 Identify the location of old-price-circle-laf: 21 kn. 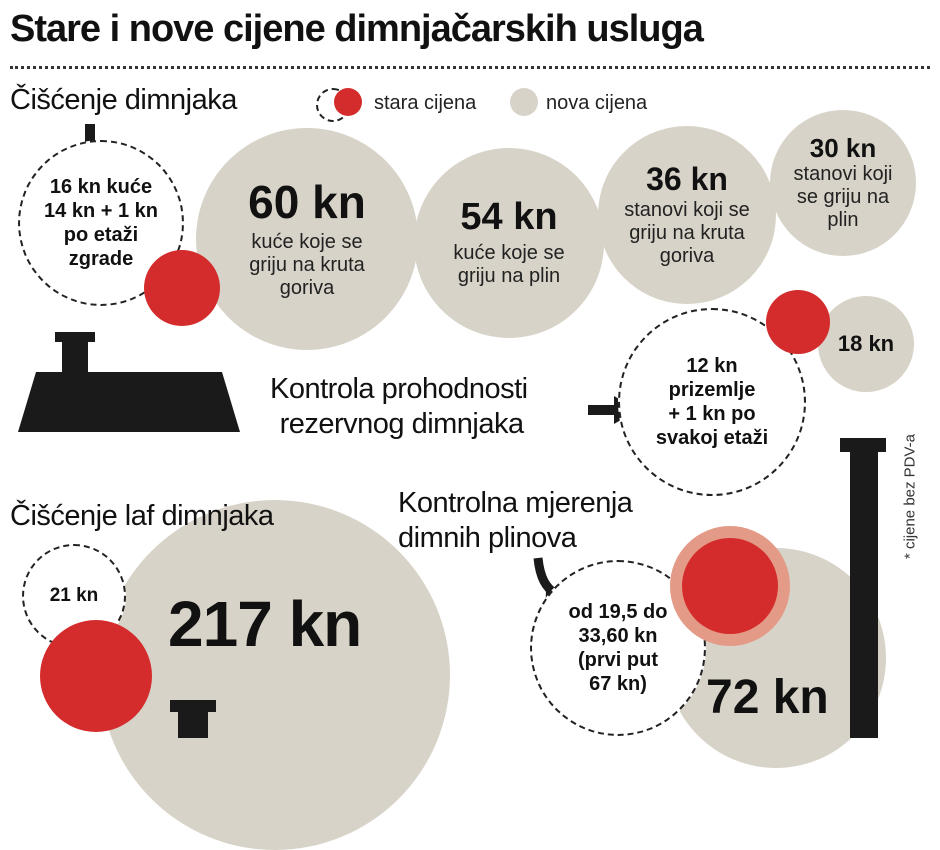
(74, 596).